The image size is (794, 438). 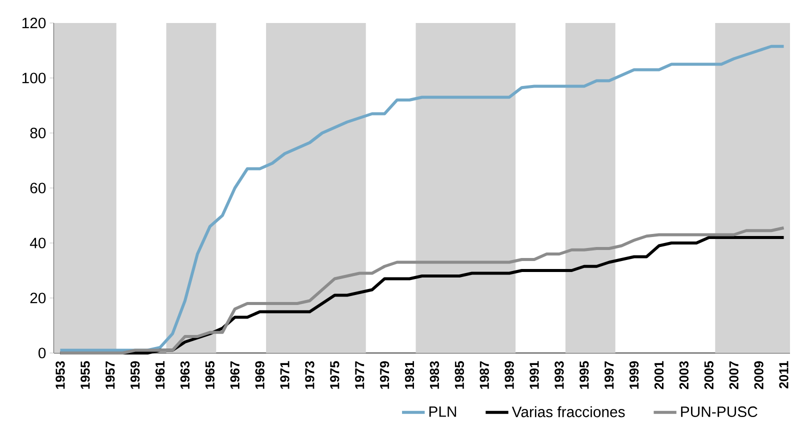 I want to click on legend-label: Varias fracciones, so click(x=568, y=412).